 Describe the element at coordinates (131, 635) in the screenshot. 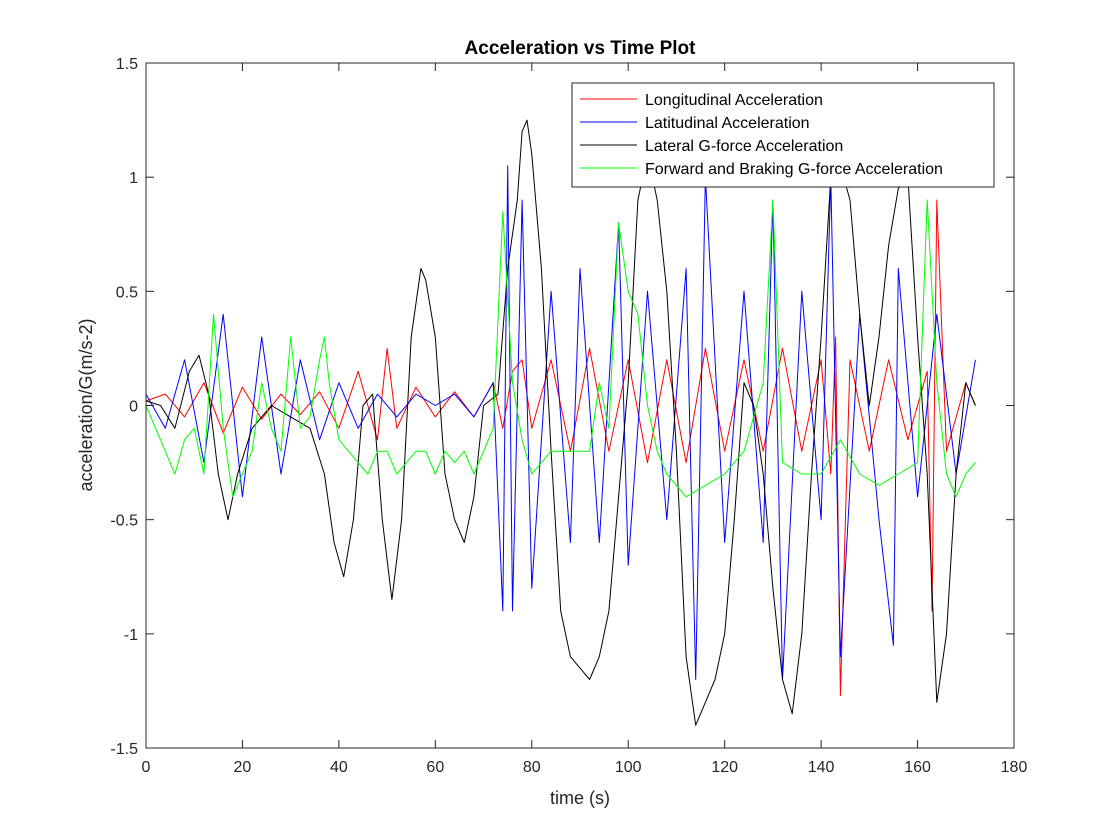

I see `y-tick-label: -1` at that location.